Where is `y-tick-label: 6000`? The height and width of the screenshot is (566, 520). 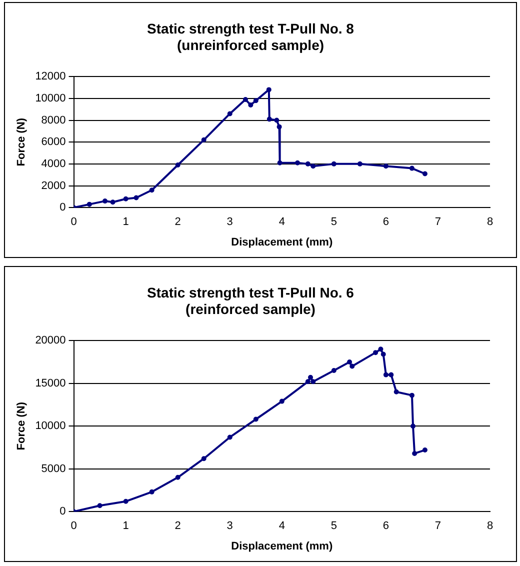
y-tick-label: 6000 is located at coordinates (53, 142).